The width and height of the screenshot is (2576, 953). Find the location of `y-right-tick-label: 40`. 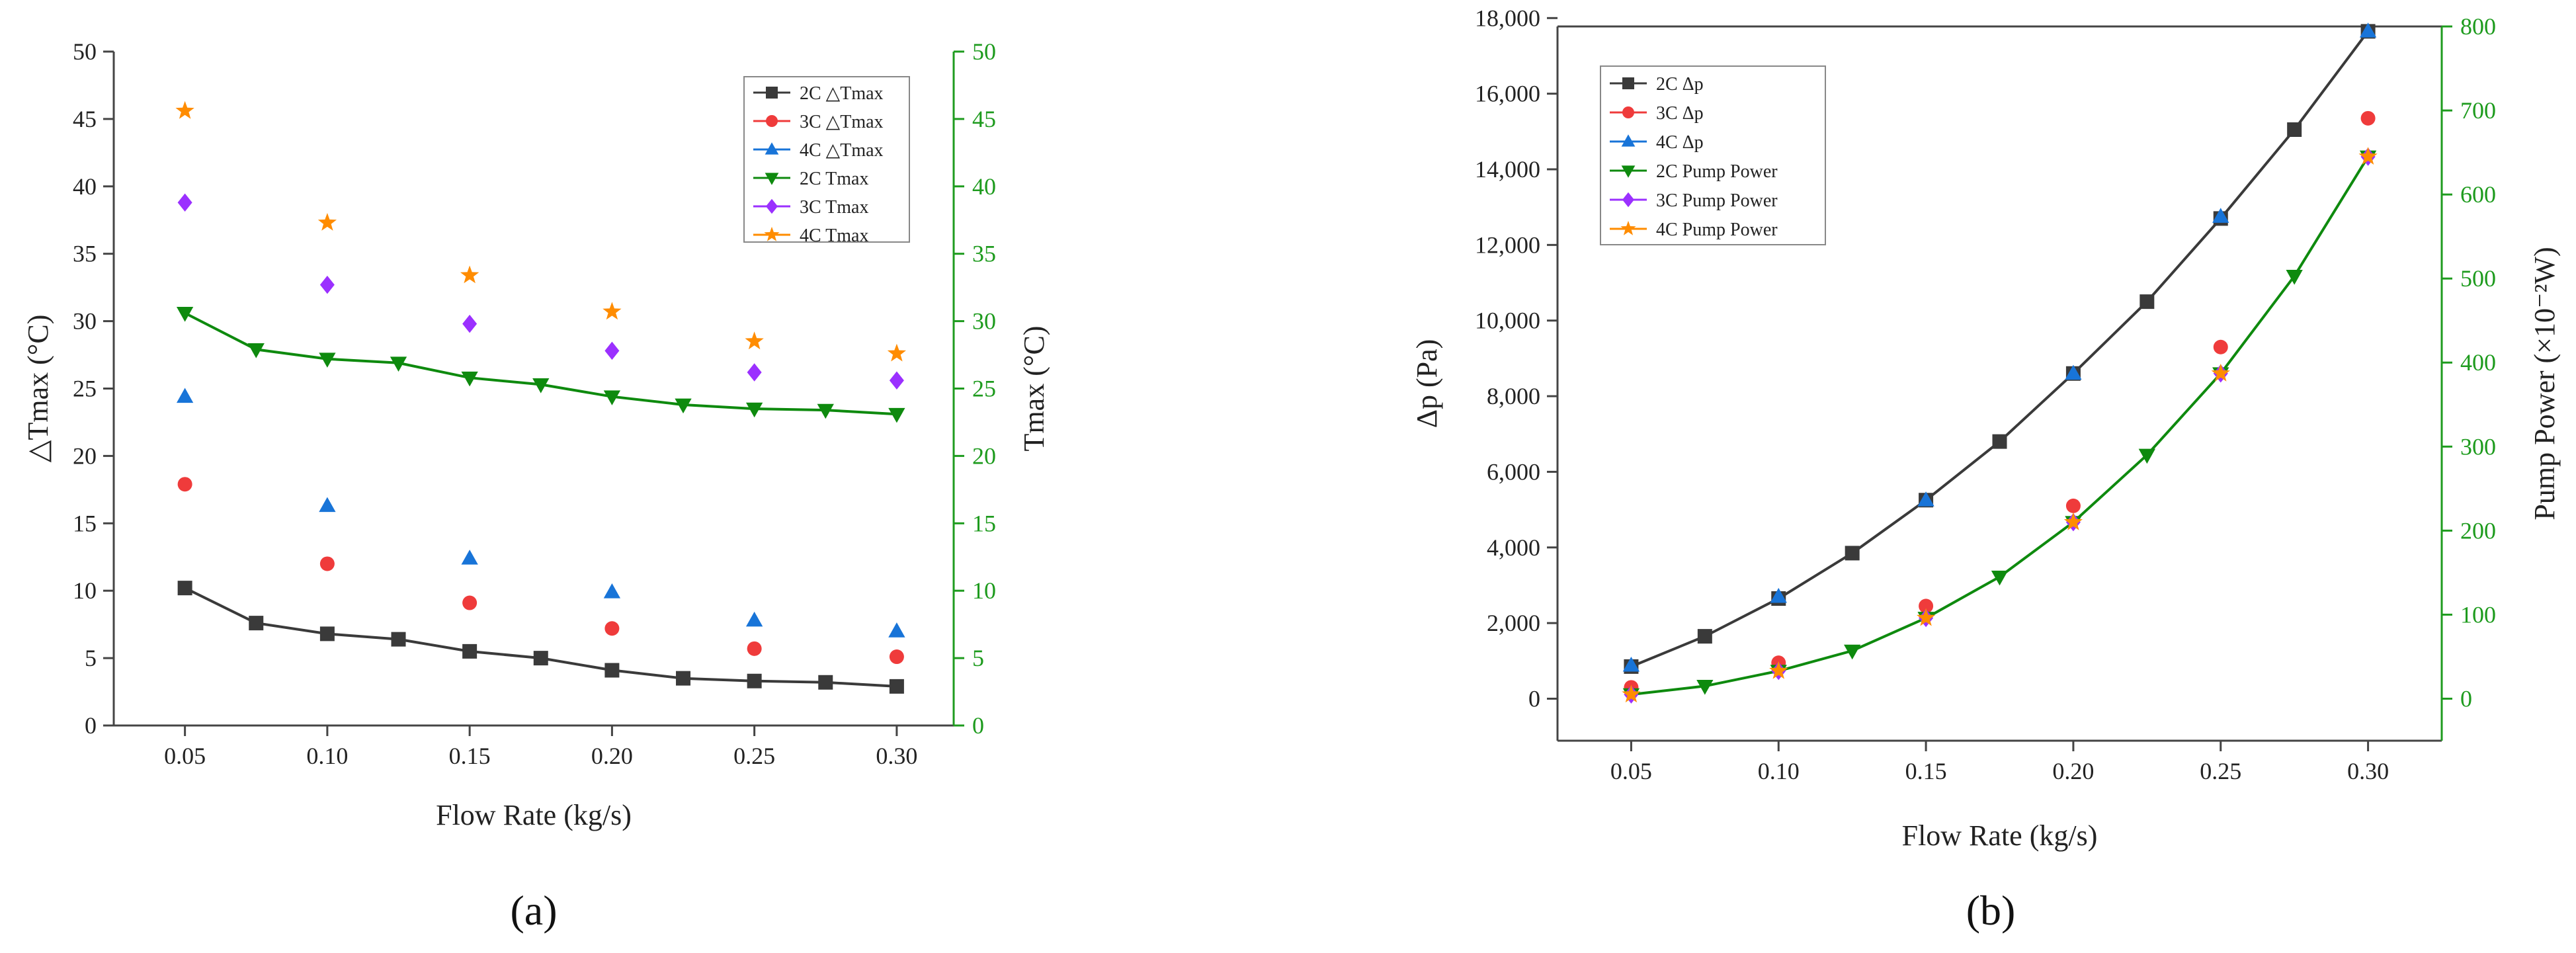

y-right-tick-label: 40 is located at coordinates (984, 186).